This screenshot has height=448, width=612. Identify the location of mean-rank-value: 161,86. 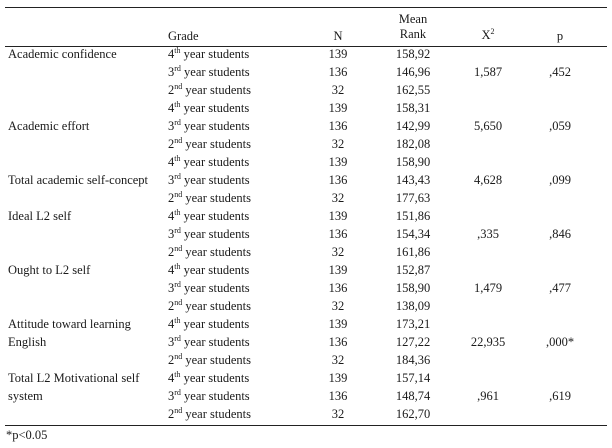
(413, 252).